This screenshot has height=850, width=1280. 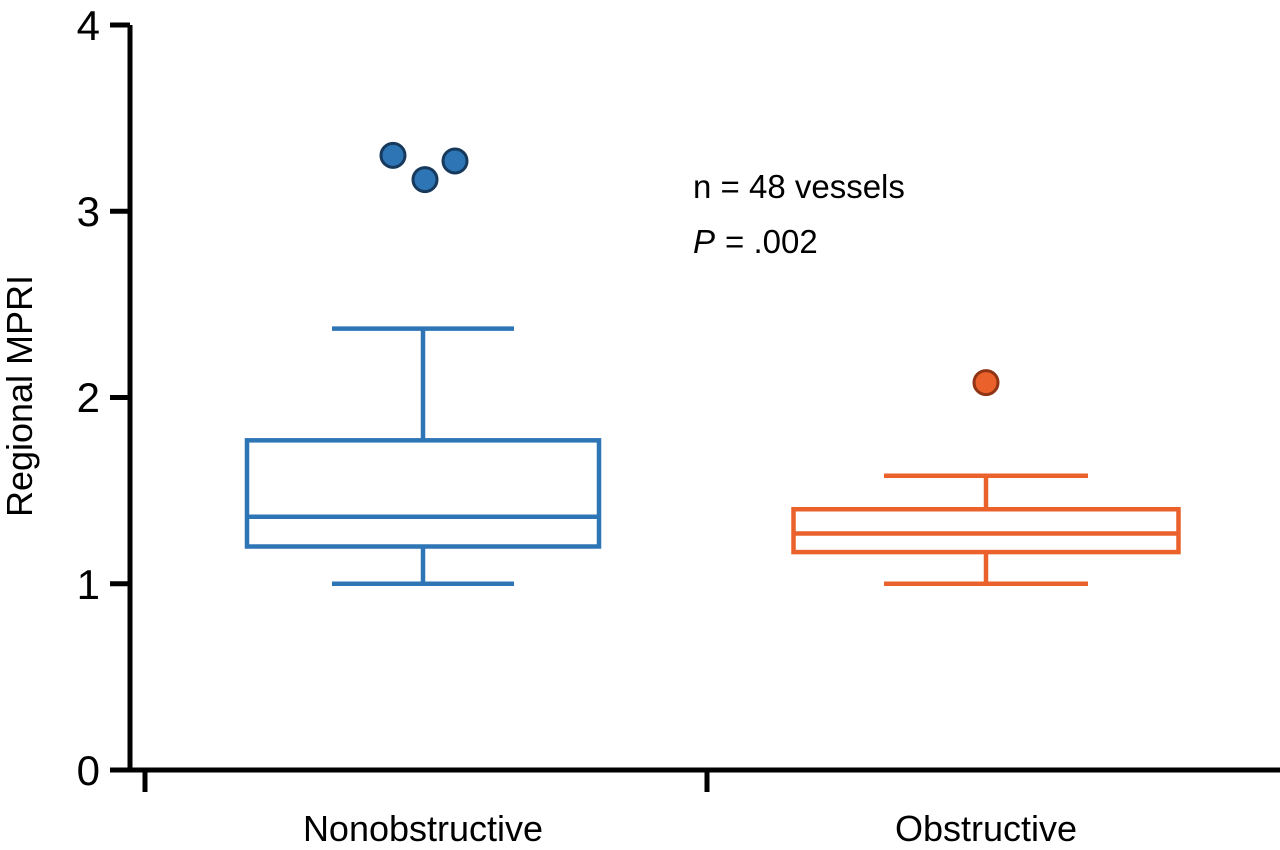 What do you see at coordinates (88, 584) in the screenshot?
I see `y-tick-label-1: 1` at bounding box center [88, 584].